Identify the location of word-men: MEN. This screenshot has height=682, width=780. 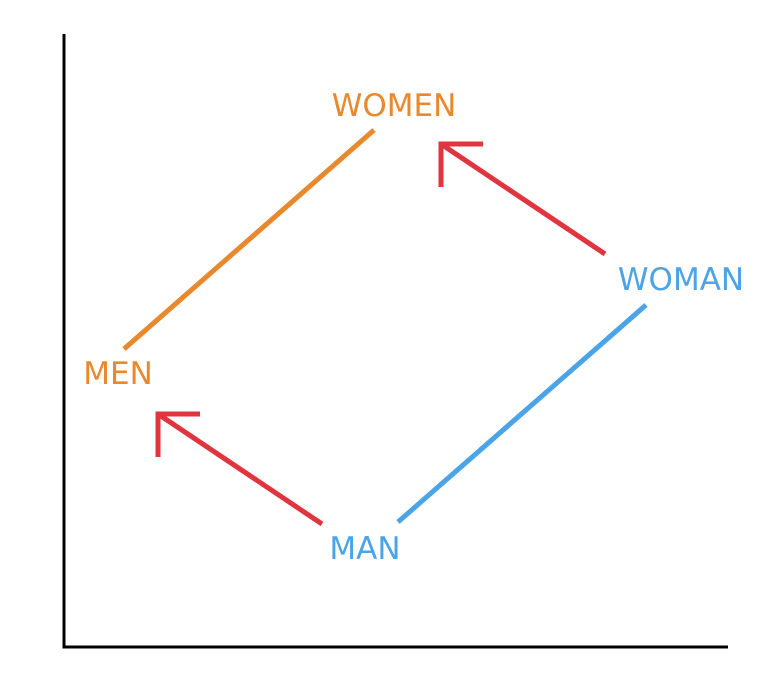
(118, 374).